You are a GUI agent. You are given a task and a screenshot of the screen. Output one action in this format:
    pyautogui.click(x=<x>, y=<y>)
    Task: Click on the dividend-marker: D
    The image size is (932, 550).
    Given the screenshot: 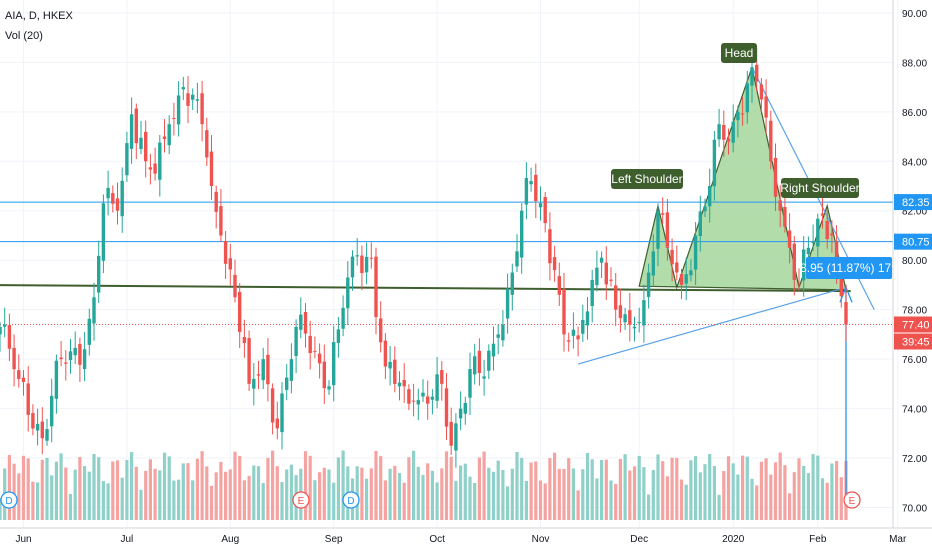 What is the action you would take?
    pyautogui.click(x=8, y=501)
    